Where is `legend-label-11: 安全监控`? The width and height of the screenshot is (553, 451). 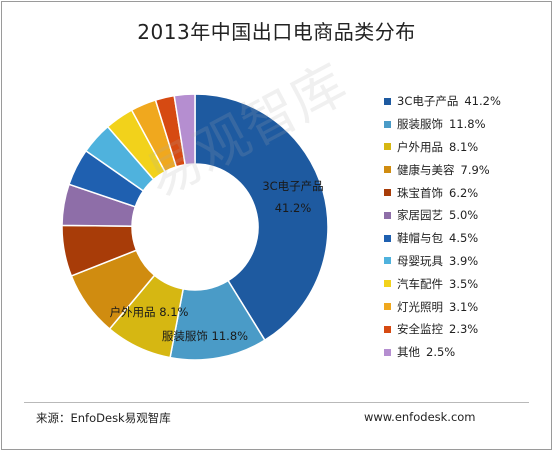
legend-label-11: 安全监控 is located at coordinates (420, 329).